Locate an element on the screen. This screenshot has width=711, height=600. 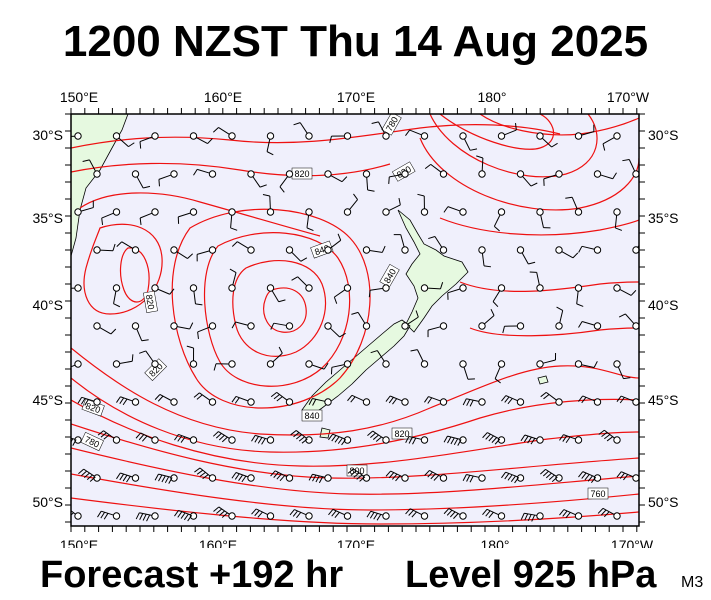
lon-label-170w-bottom: 170°W is located at coordinates (632, 542).